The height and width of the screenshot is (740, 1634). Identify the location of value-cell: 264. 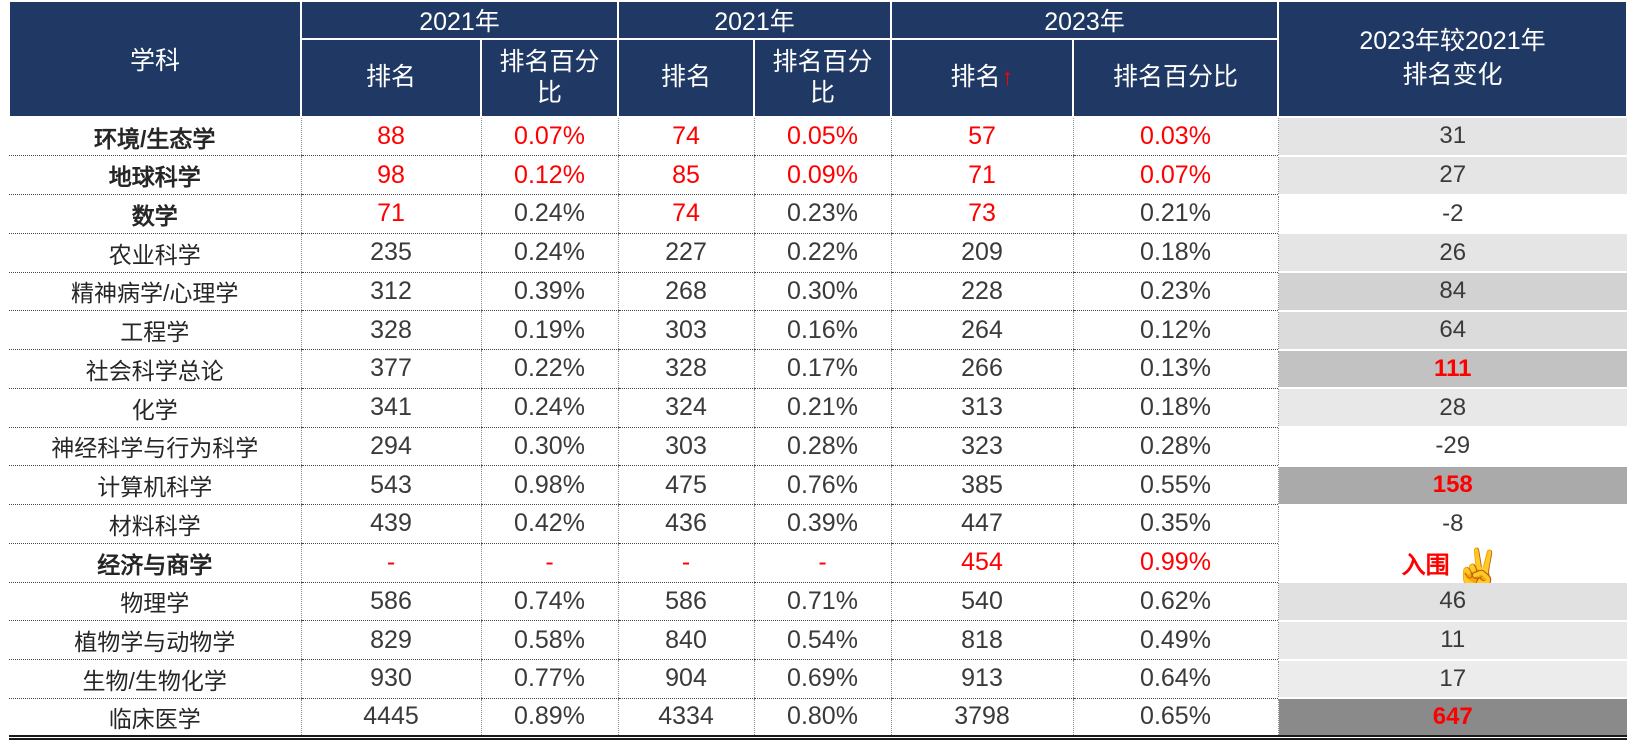
(981, 330).